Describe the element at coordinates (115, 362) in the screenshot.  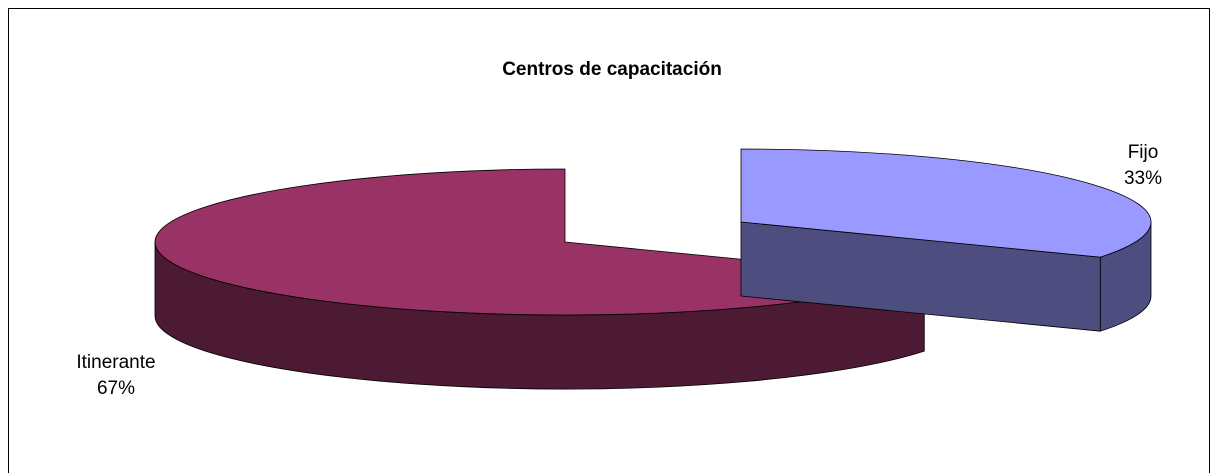
I see `slice-label-name: Itinerante` at that location.